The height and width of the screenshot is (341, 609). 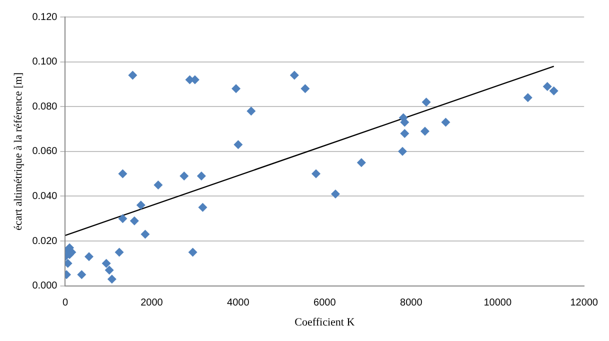 What do you see at coordinates (45, 241) in the screenshot?
I see `y-tick-label: 0.020` at bounding box center [45, 241].